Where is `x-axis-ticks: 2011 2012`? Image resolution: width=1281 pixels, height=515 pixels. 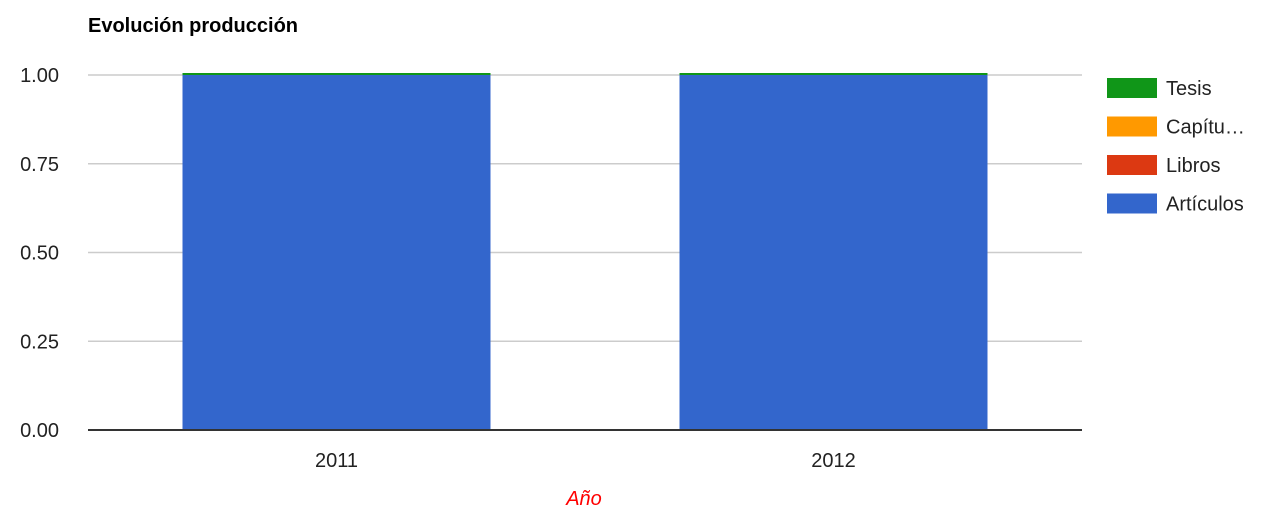 x-axis-ticks: 2011 2012 is located at coordinates (585, 461).